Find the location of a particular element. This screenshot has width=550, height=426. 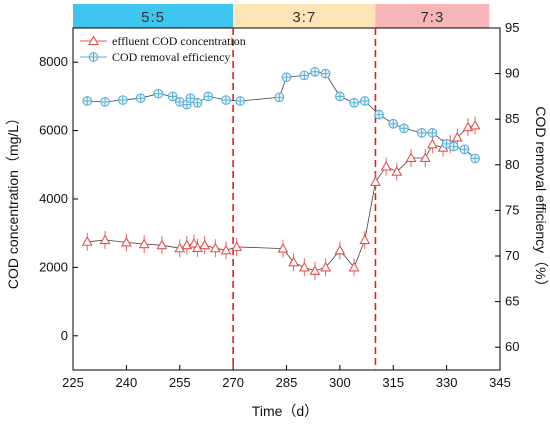

x-tick-label: 330 is located at coordinates (447, 382).